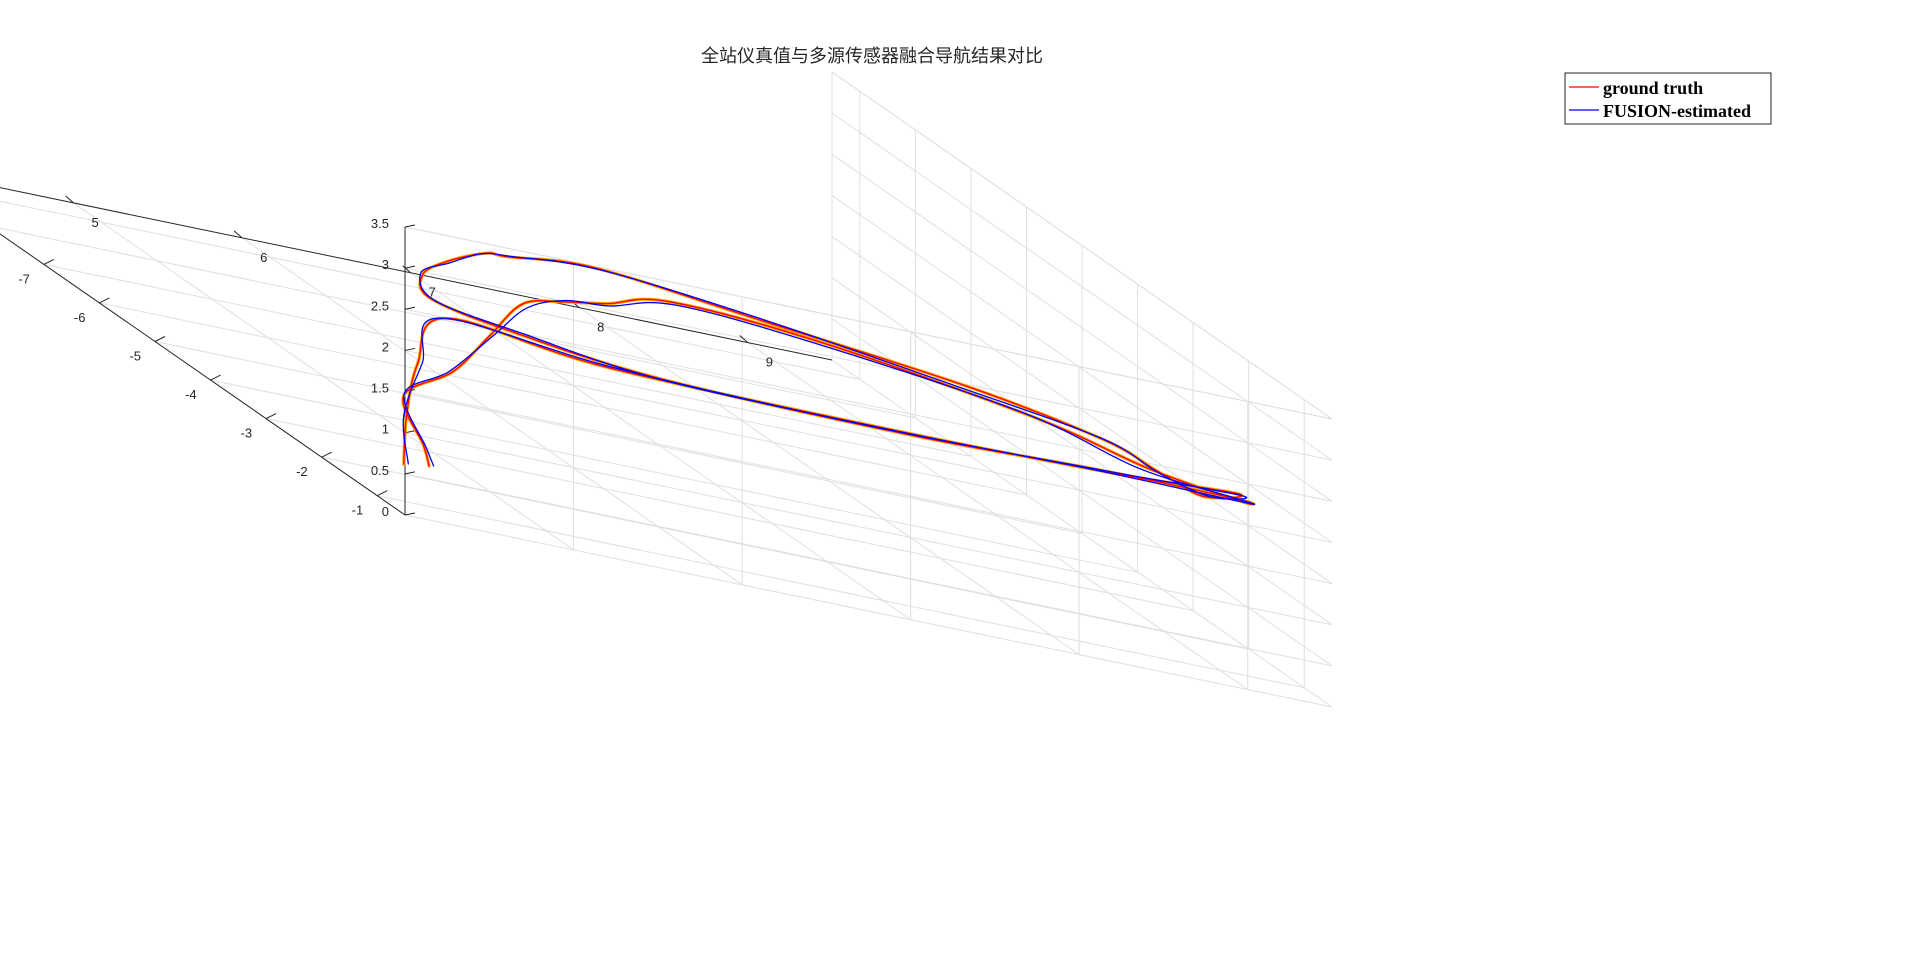 This screenshot has height=962, width=1920. Describe the element at coordinates (135, 356) in the screenshot. I see `y-tick-label: -5` at that location.